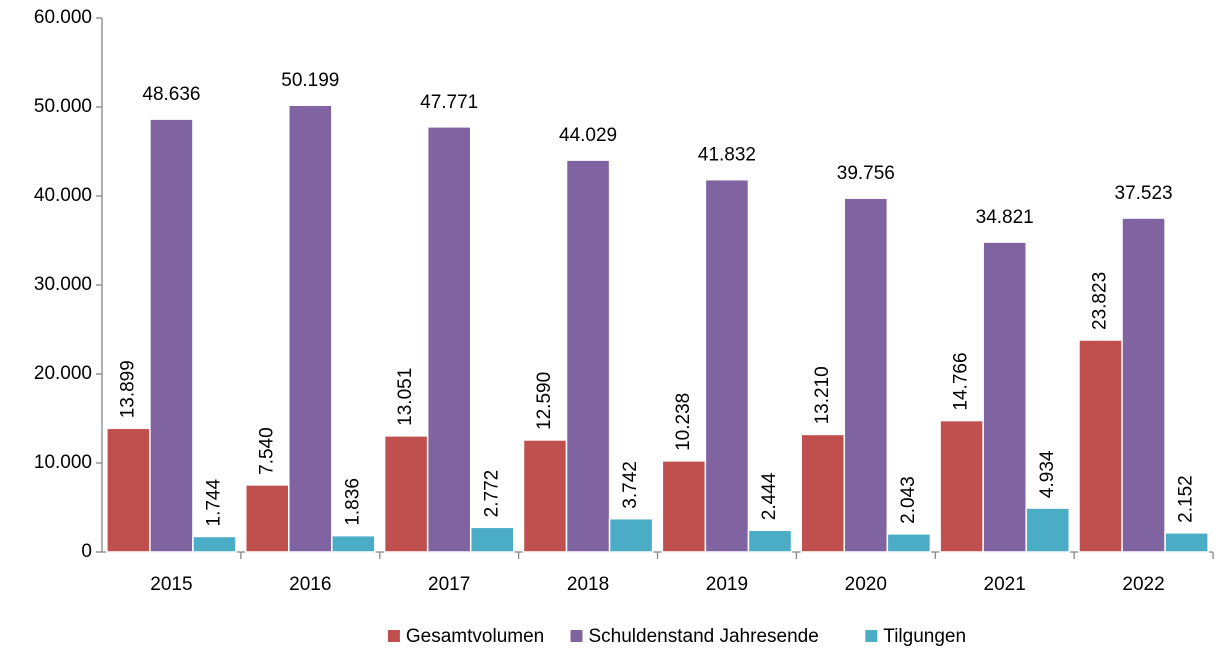 This screenshot has width=1231, height=657. I want to click on data-label: 50.199, so click(310, 80).